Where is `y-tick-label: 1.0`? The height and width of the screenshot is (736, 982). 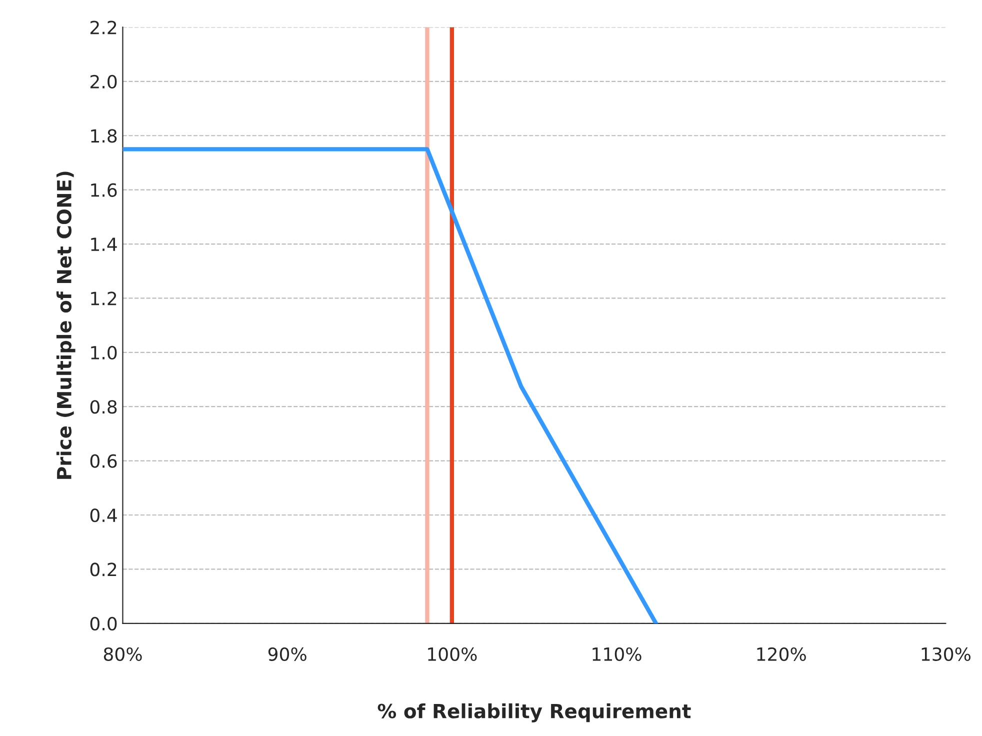 y-tick-label: 1.0 is located at coordinates (104, 353).